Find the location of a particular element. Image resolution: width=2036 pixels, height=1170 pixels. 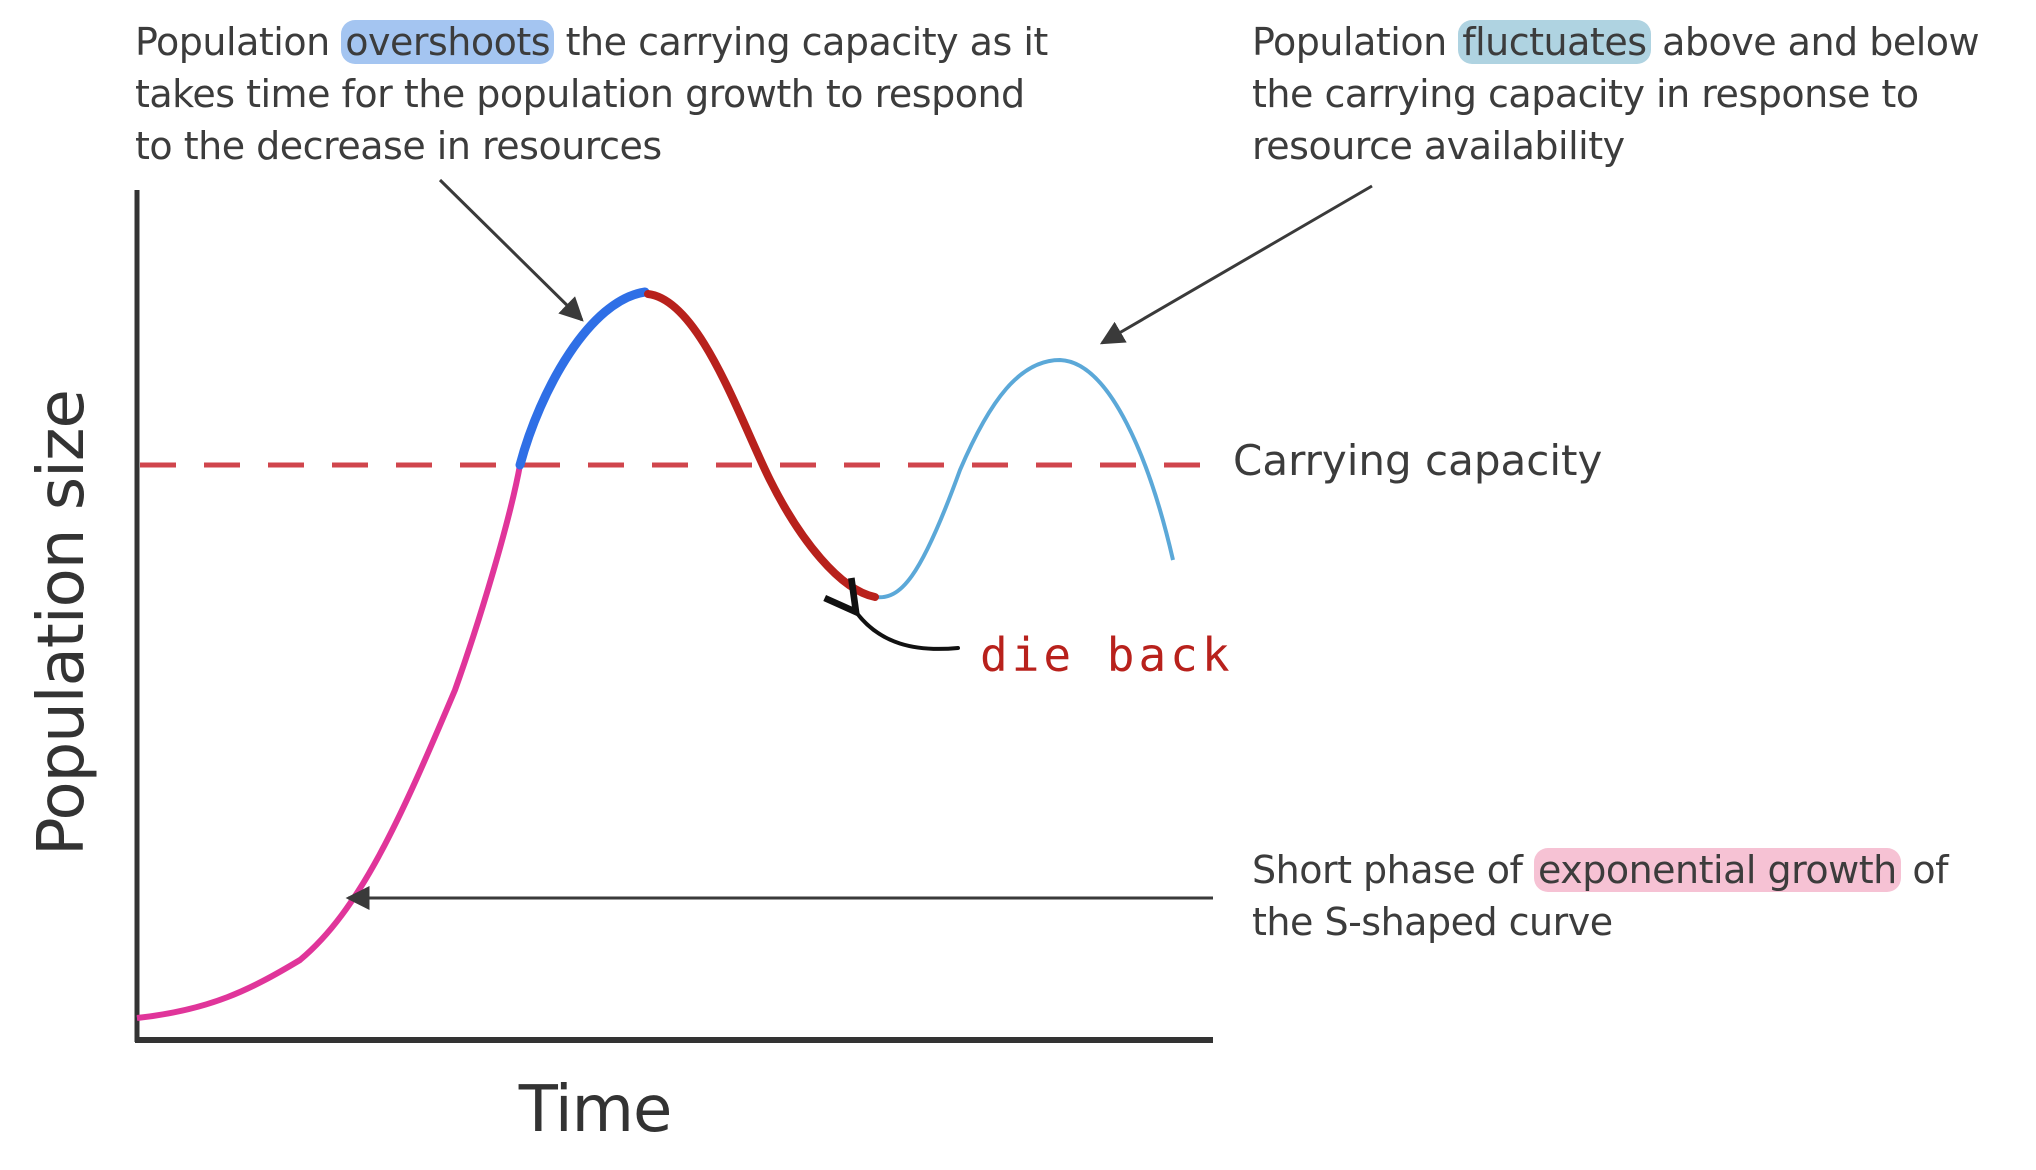

dieback-arrow is located at coordinates (908, 631).